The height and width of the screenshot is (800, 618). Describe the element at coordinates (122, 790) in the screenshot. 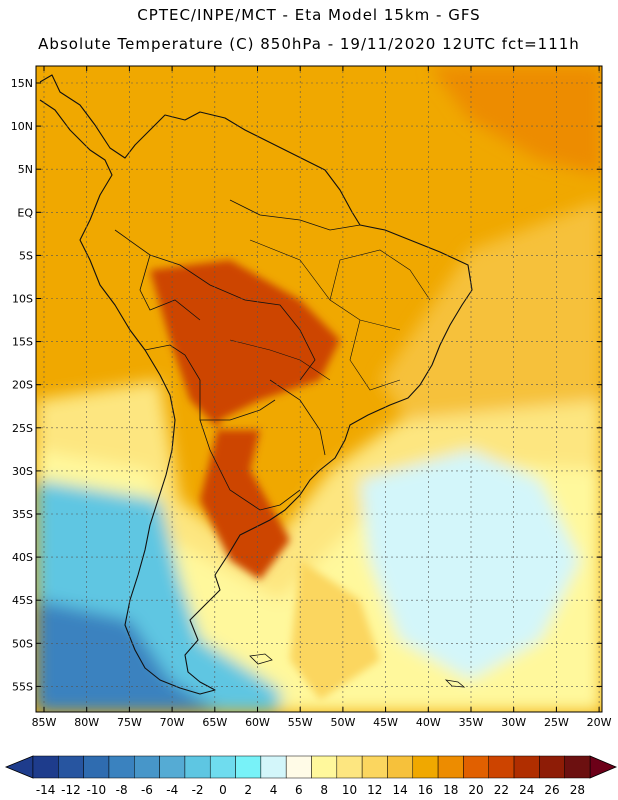

I see `colorbar-label: -8` at that location.